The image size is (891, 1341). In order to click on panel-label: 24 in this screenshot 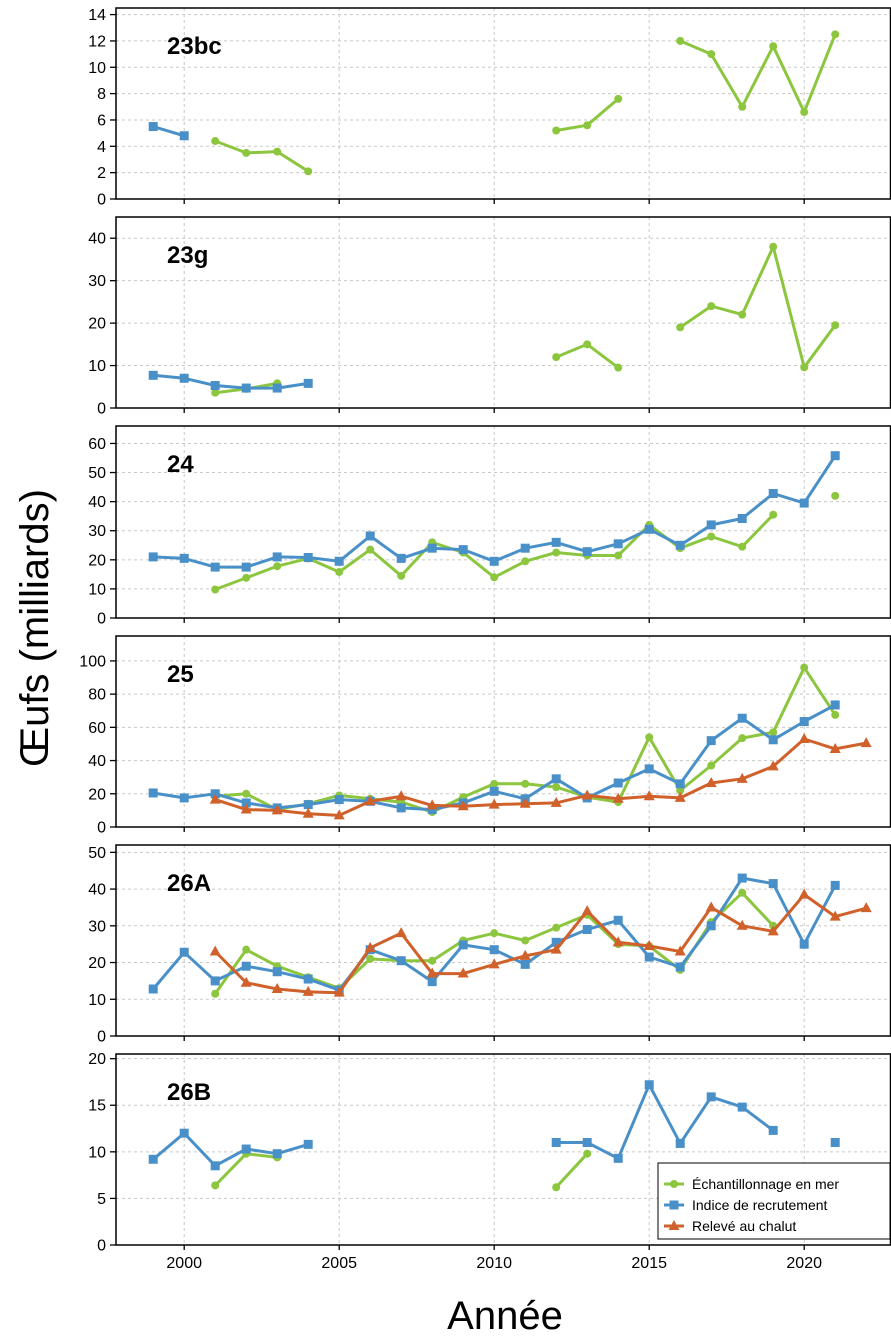, I will do `click(180, 464)`.